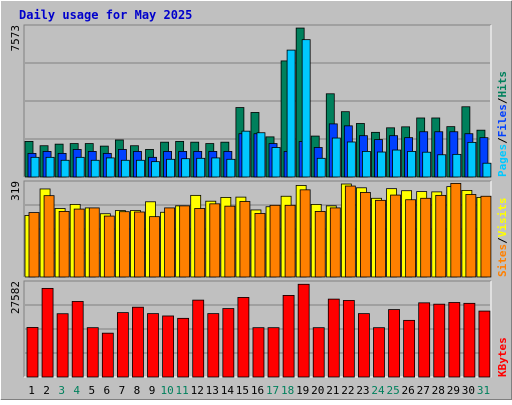 This screenshot has height=405, width=512. Describe the element at coordinates (61, 390) in the screenshot. I see `x-tick-label-day-3: 3` at that location.